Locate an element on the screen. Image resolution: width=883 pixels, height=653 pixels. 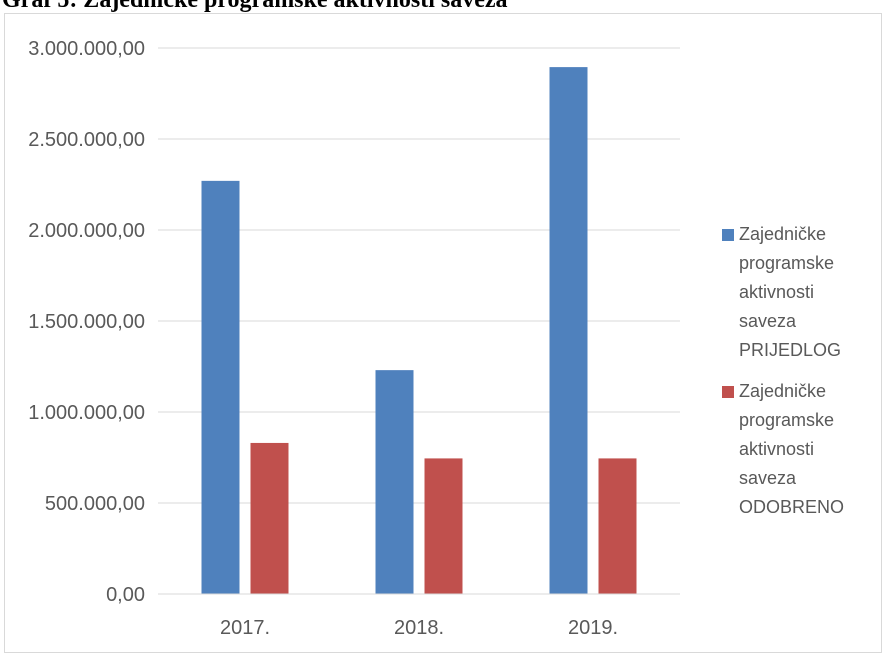
bar-odobreno-2017 is located at coordinates (269, 518).